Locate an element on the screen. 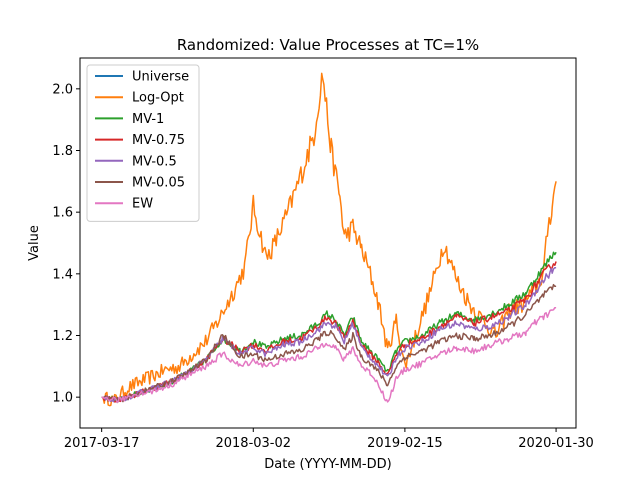  series-line-ew is located at coordinates (329, 355).